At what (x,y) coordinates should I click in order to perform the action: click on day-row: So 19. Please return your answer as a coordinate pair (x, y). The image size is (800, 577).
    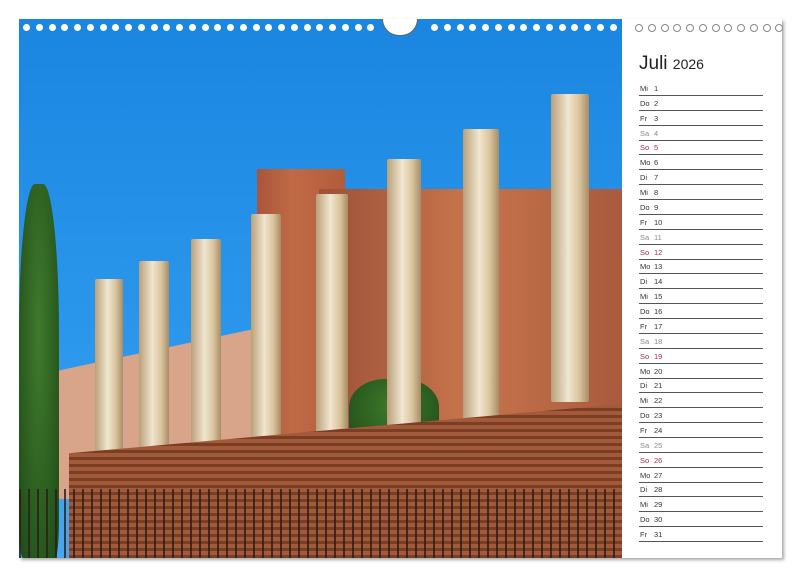
    Looking at the image, I should click on (701, 356).